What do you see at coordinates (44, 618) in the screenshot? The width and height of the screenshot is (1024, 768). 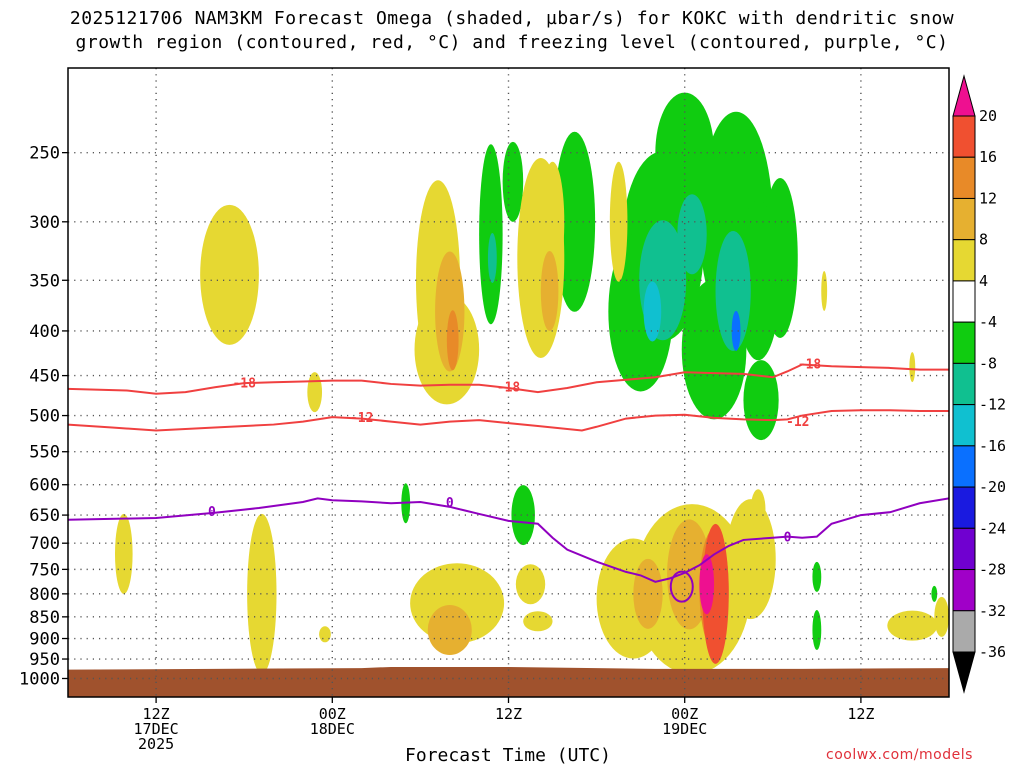 I see `y-tick-label: 850` at bounding box center [44, 618].